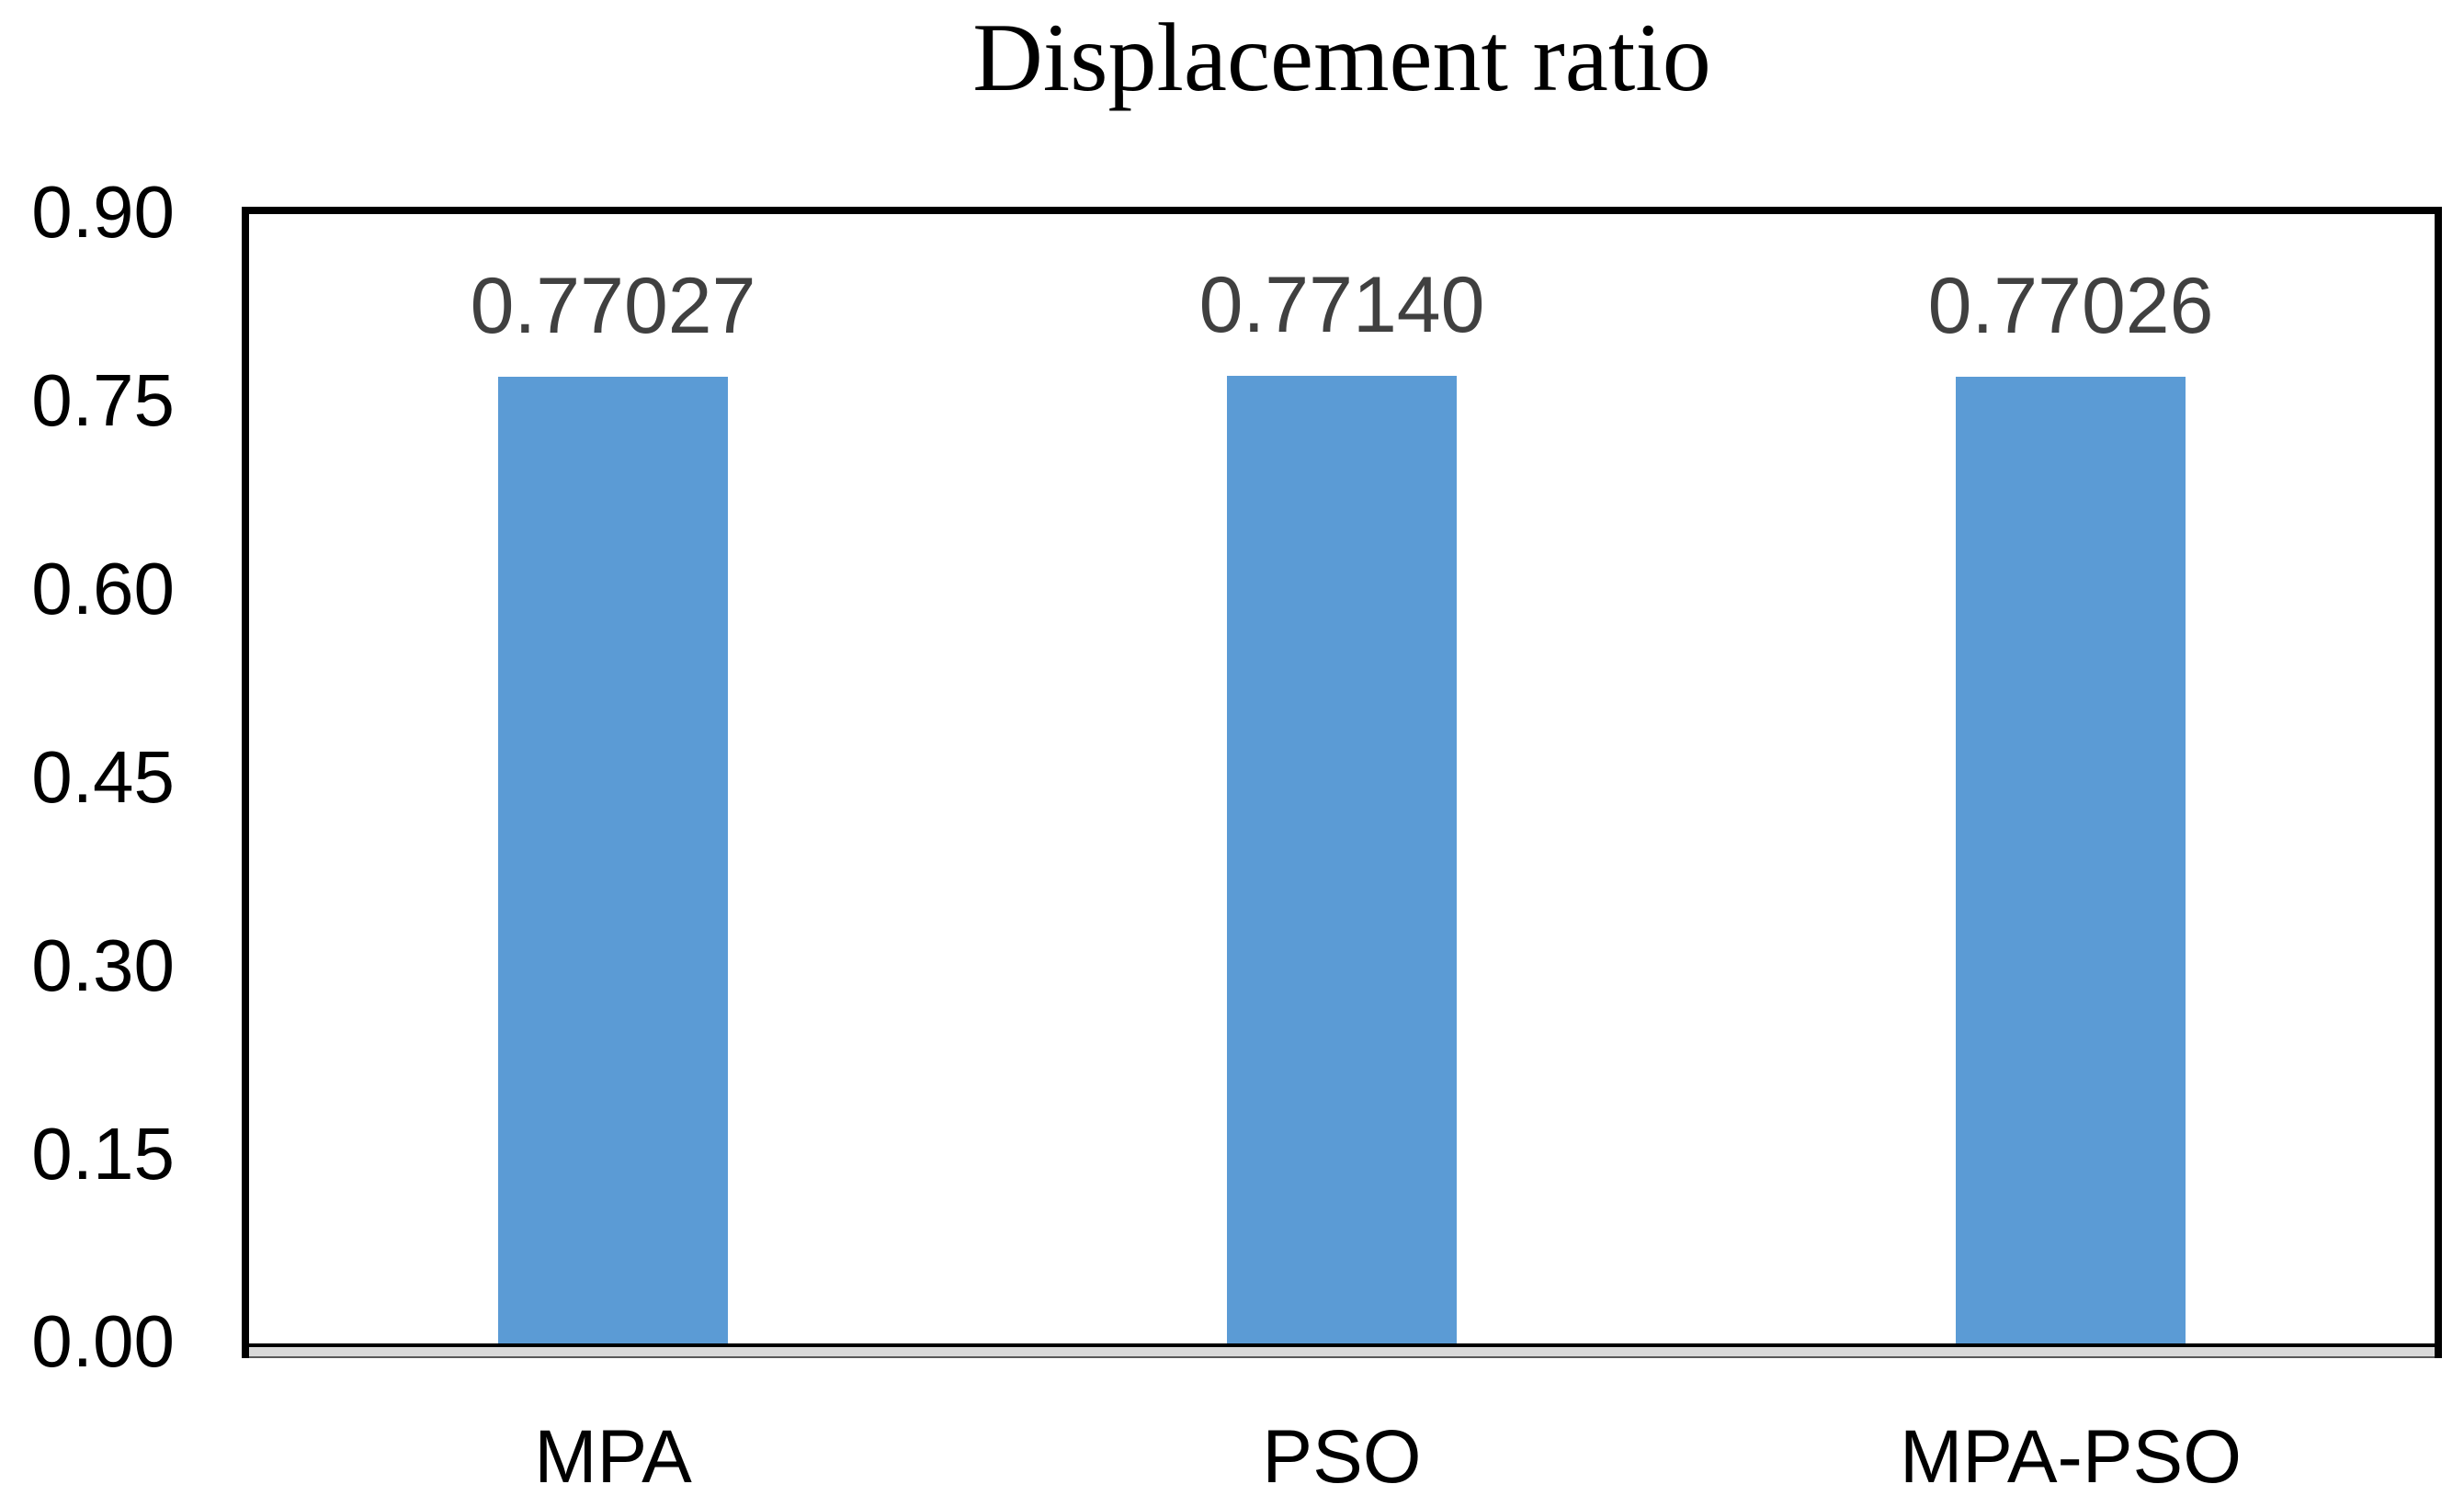 The height and width of the screenshot is (1507, 2464). I want to click on chart-title: Displacement ratio, so click(1342, 57).